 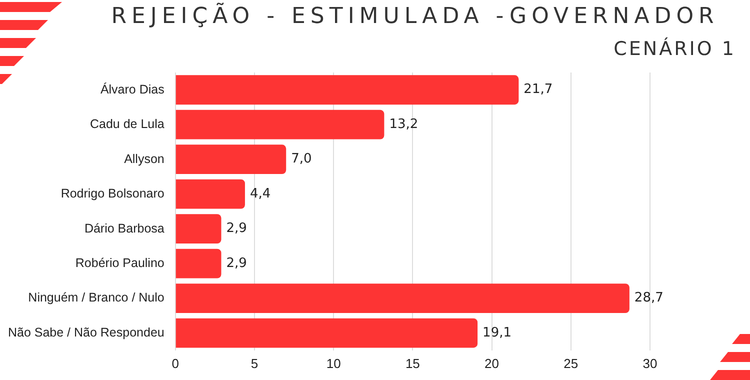 What do you see at coordinates (112, 193) in the screenshot?
I see `y-tick-label: Rodrigo Bolsonaro` at bounding box center [112, 193].